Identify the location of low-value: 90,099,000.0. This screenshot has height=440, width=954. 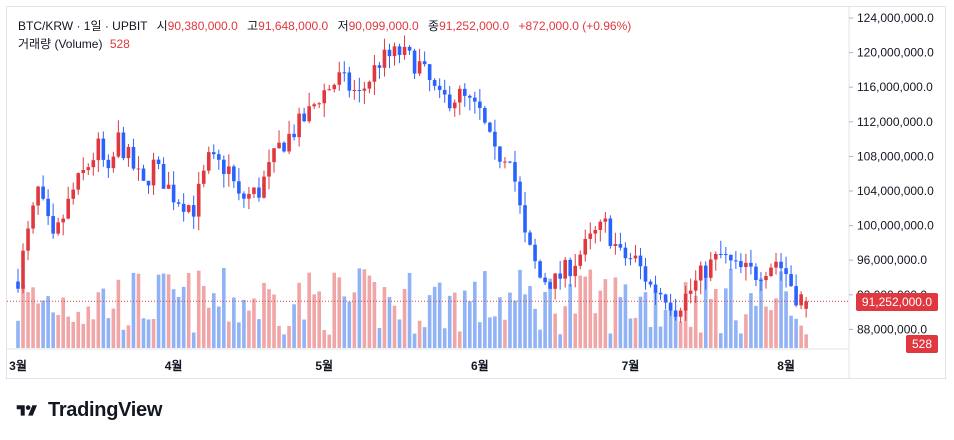
(383, 26).